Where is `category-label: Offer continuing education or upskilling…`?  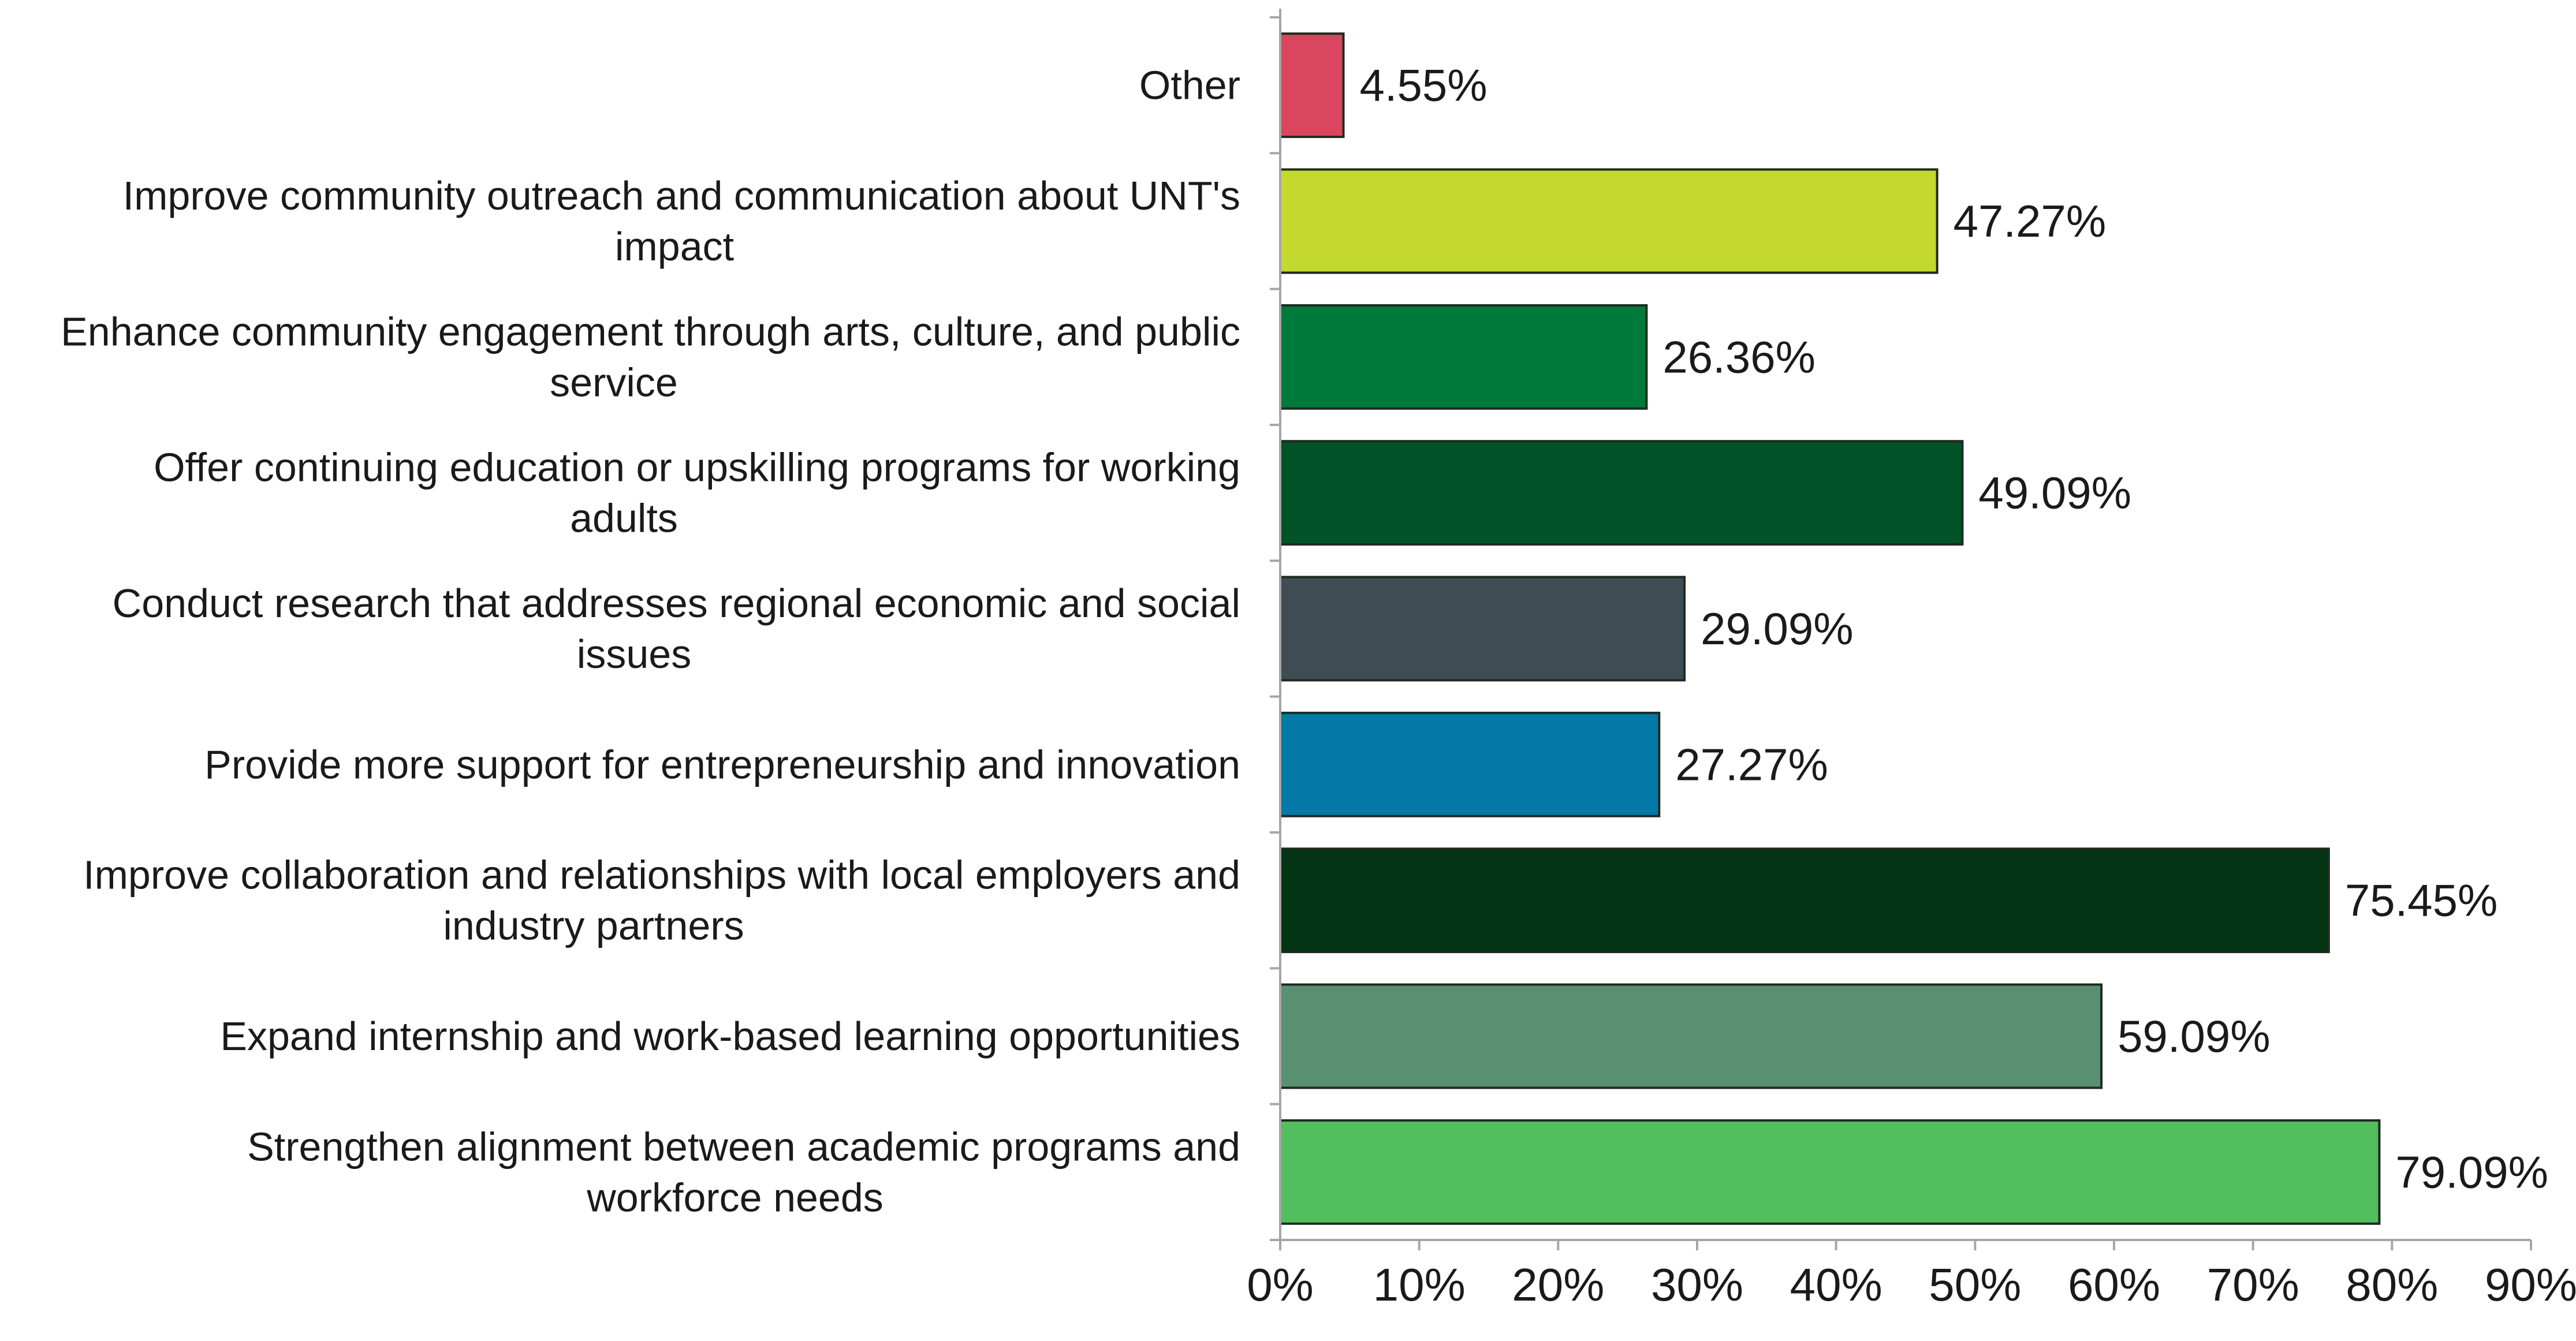
category-label: Offer continuing education or upskilling… is located at coordinates (697, 467).